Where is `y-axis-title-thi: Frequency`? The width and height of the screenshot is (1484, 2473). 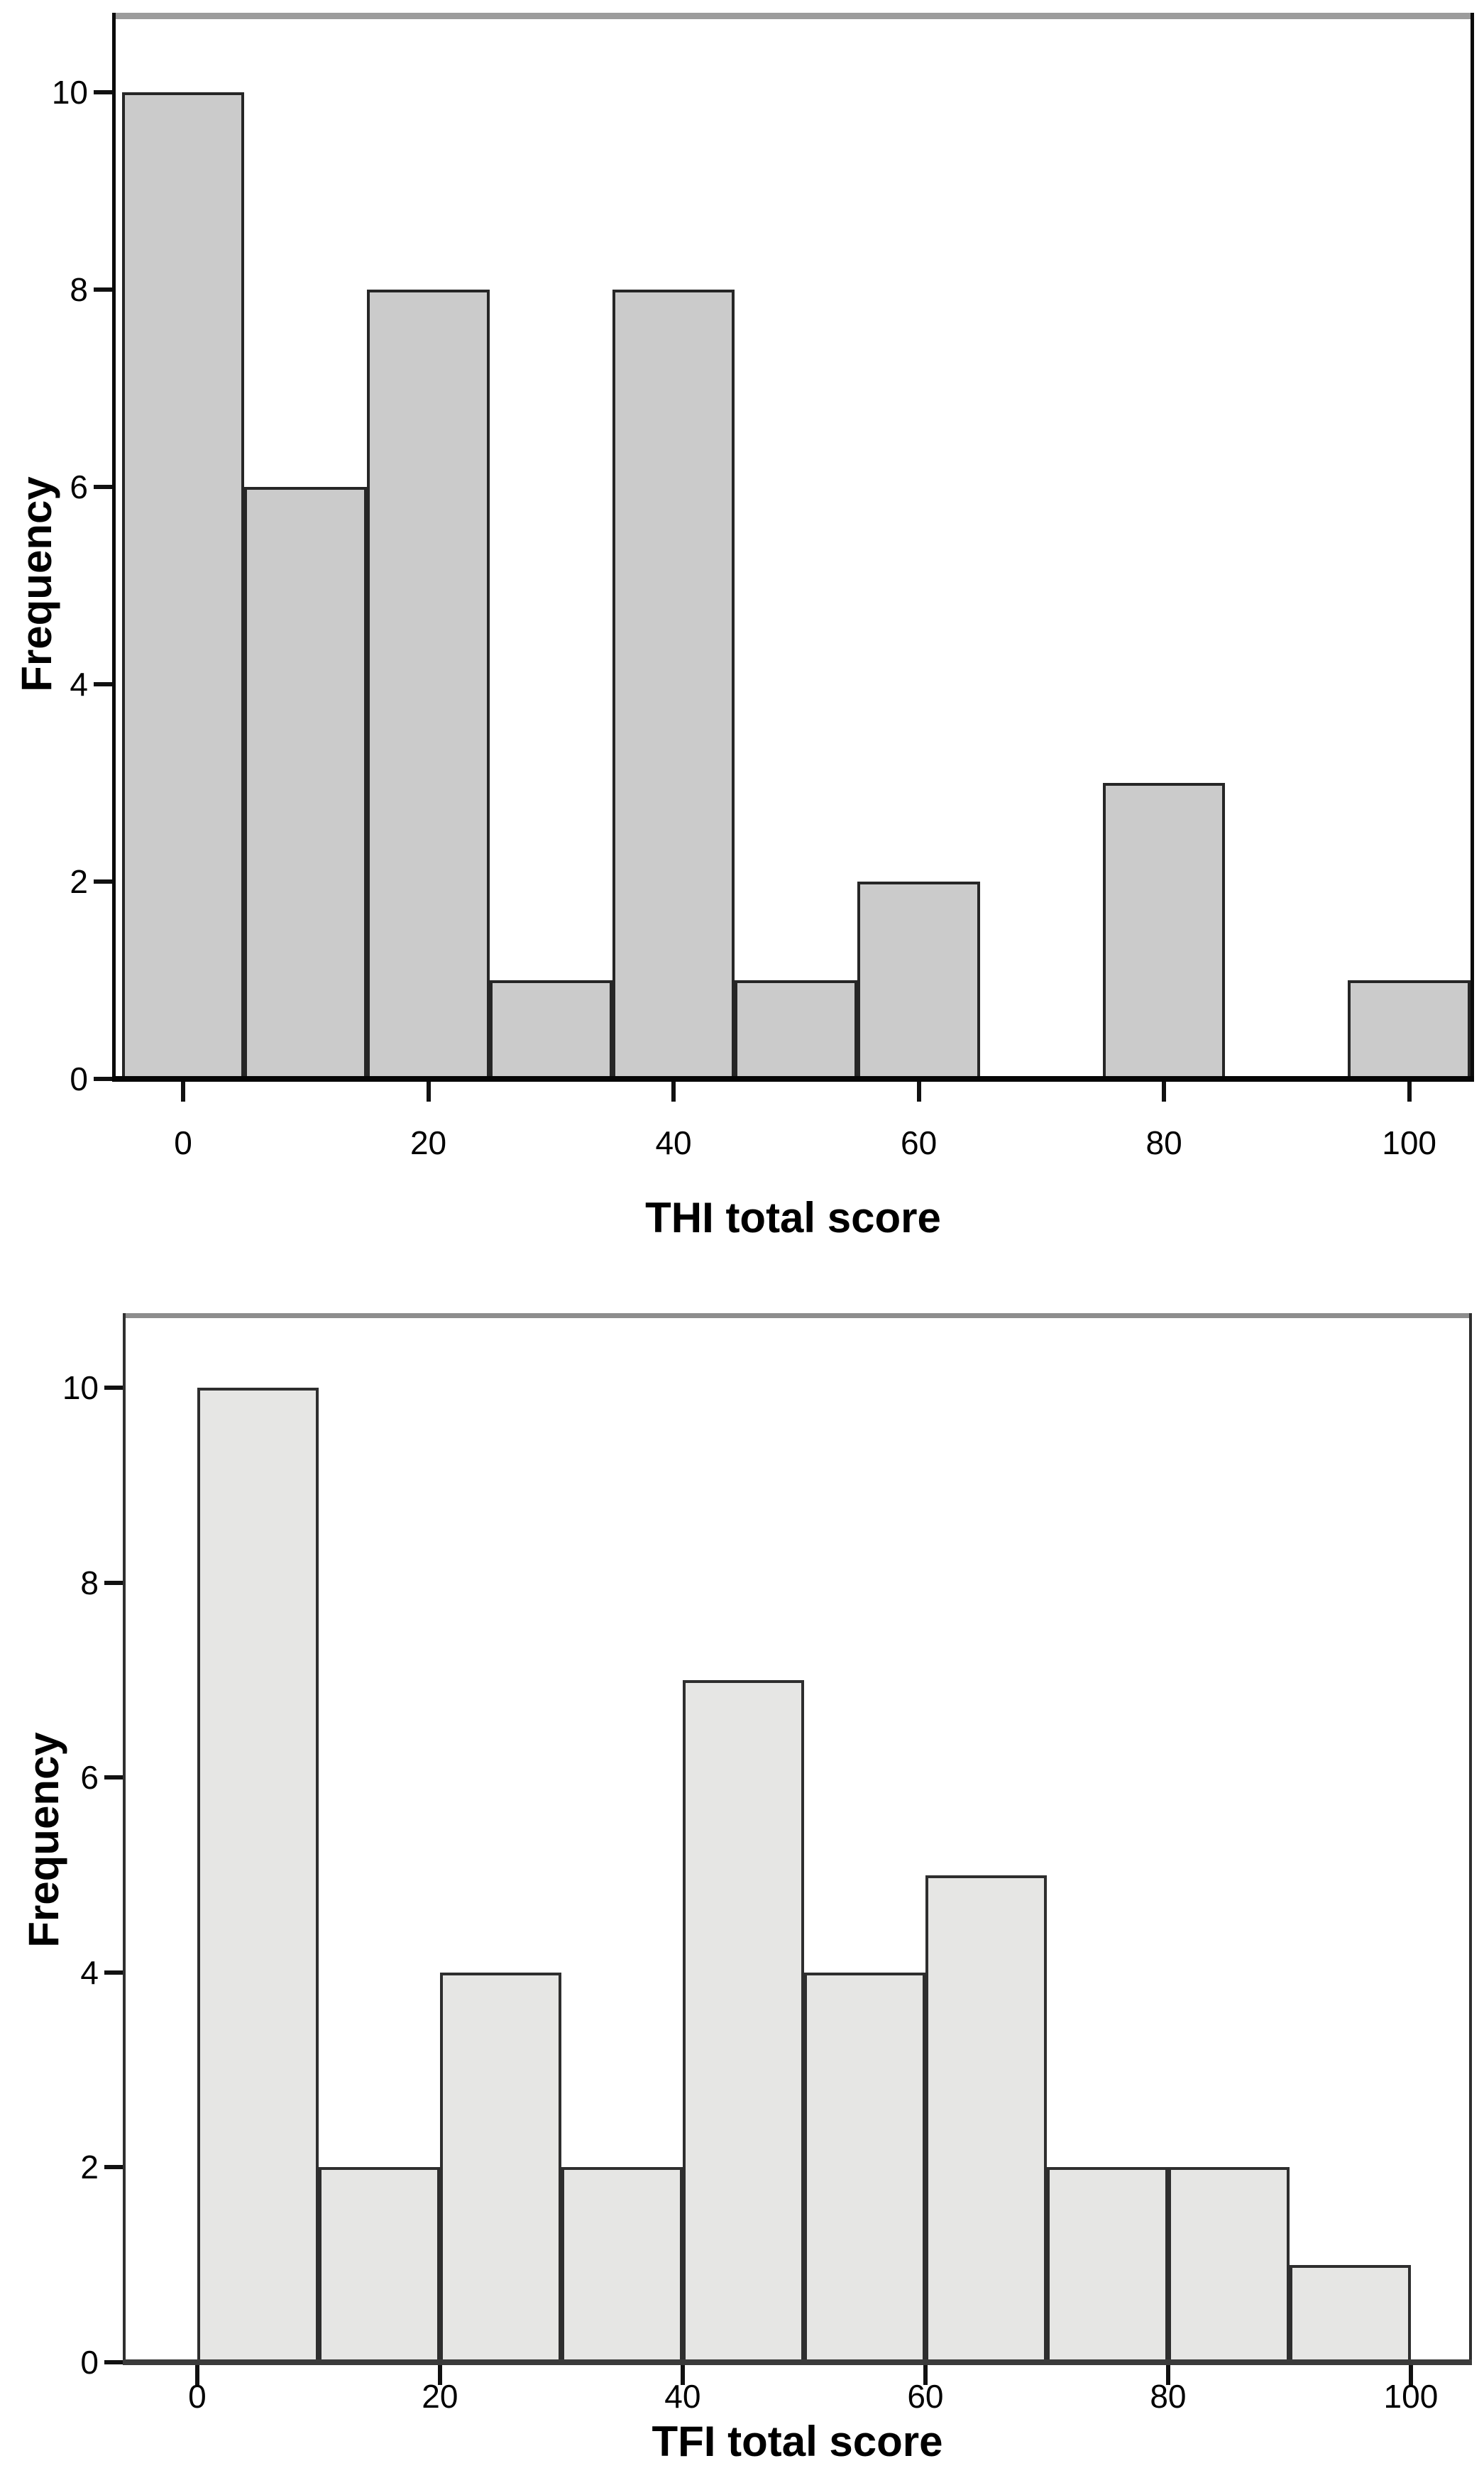
y-axis-title-thi: Frequency is located at coordinates (36, 584).